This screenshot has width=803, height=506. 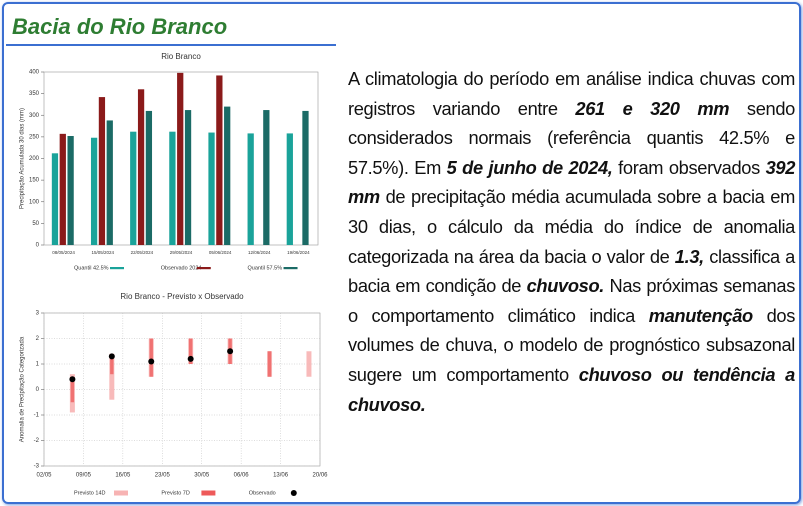 I want to click on legend-label: Observado 2024, so click(x=181, y=268).